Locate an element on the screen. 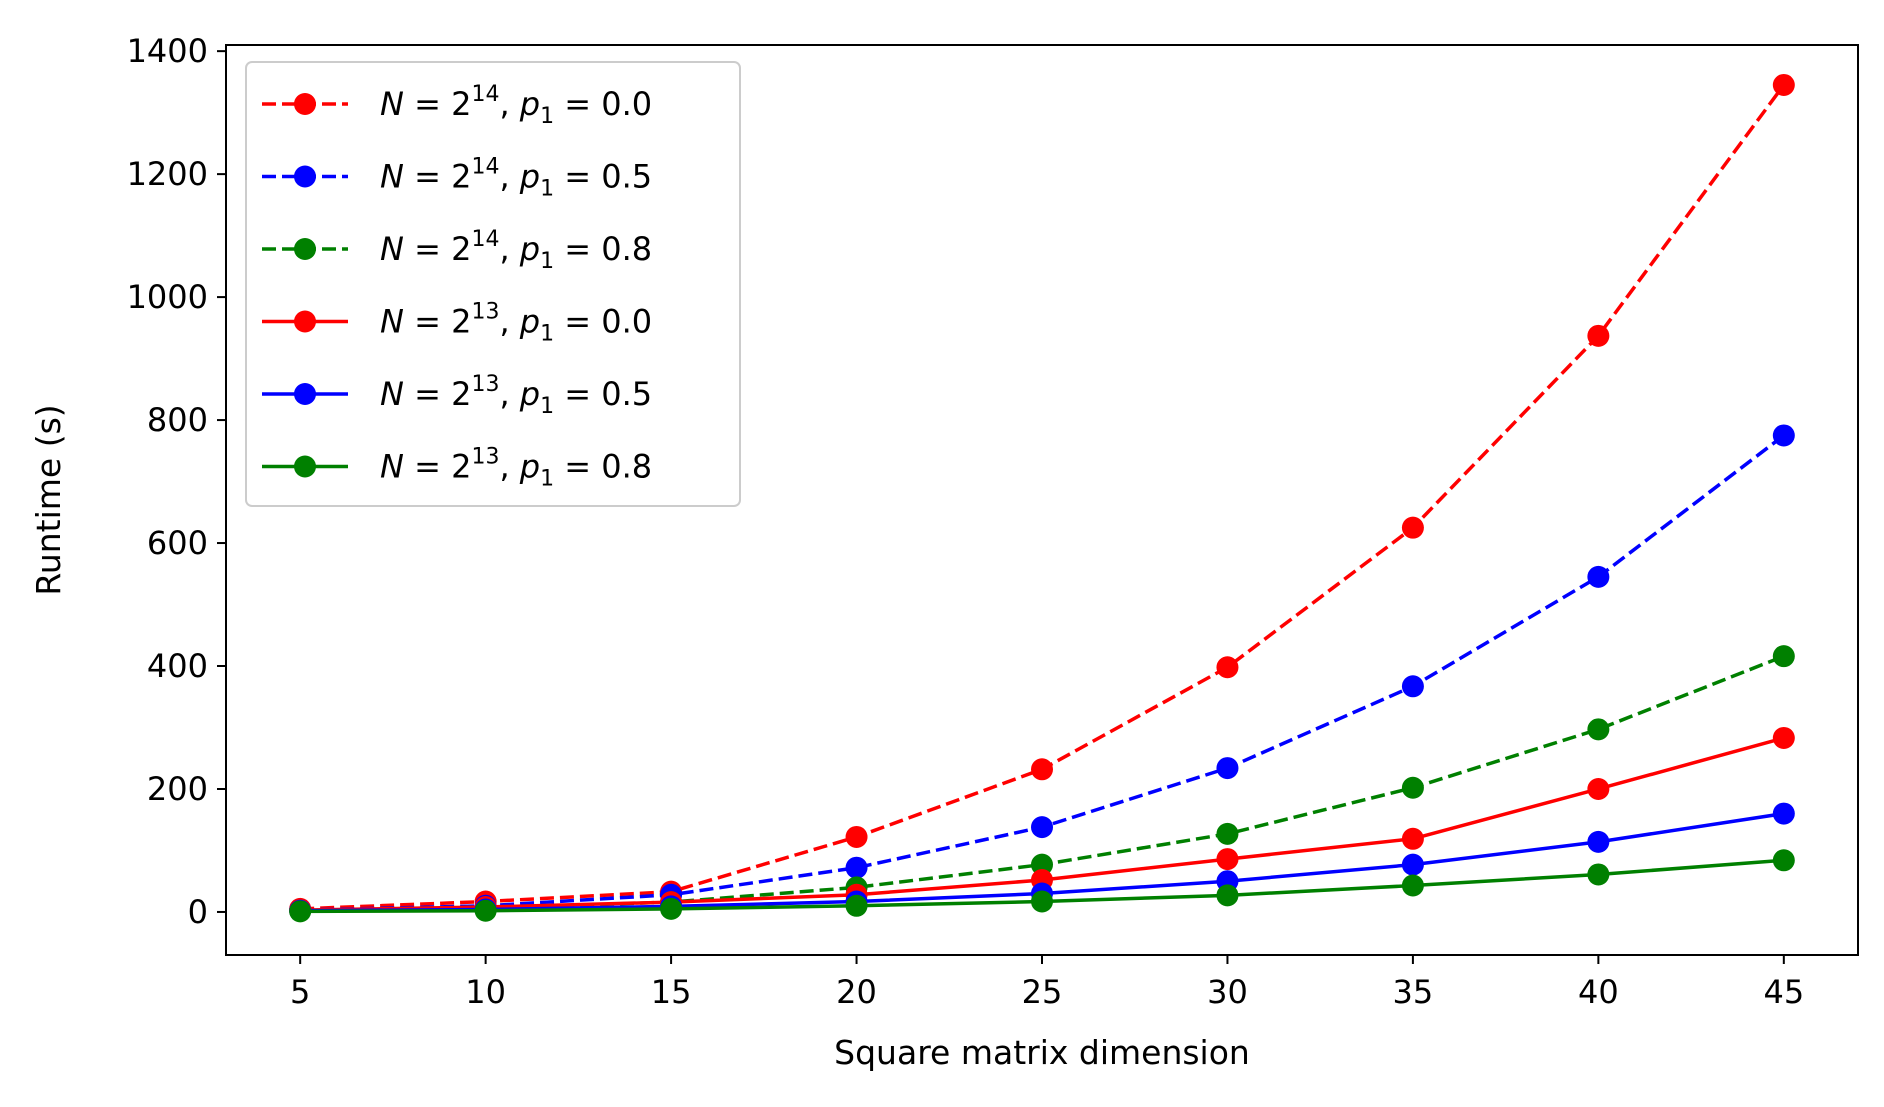  legend-box is located at coordinates (493, 284).